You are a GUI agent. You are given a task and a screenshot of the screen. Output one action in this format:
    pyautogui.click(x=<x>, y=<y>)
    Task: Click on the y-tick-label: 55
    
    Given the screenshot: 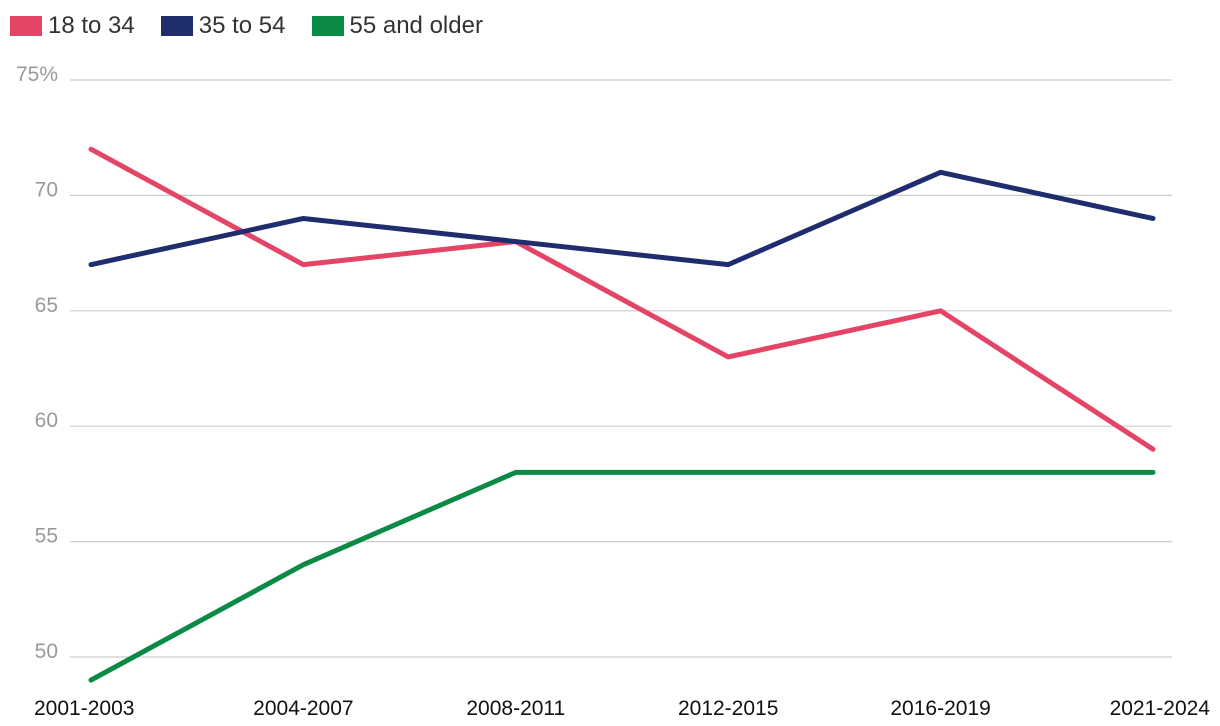 What is the action you would take?
    pyautogui.click(x=46, y=536)
    